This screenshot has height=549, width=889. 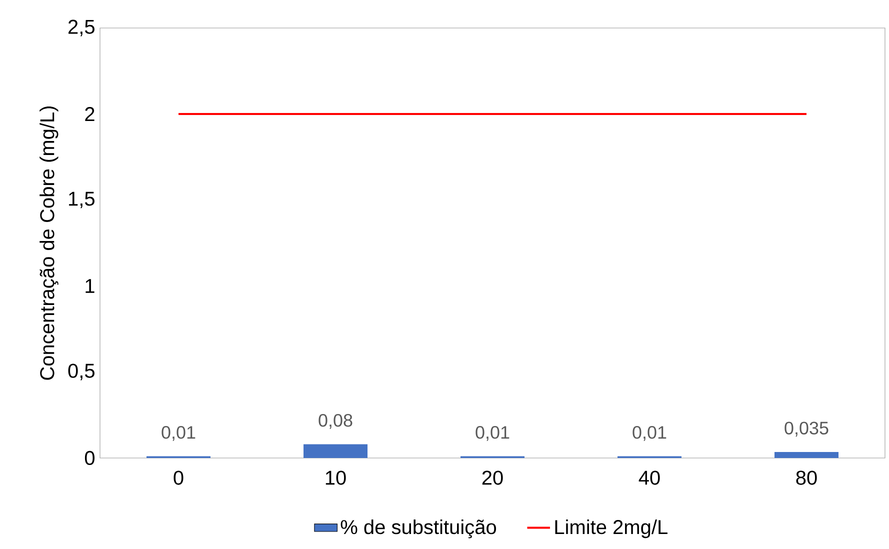 I want to click on x-tick-label: 40, so click(x=649, y=477).